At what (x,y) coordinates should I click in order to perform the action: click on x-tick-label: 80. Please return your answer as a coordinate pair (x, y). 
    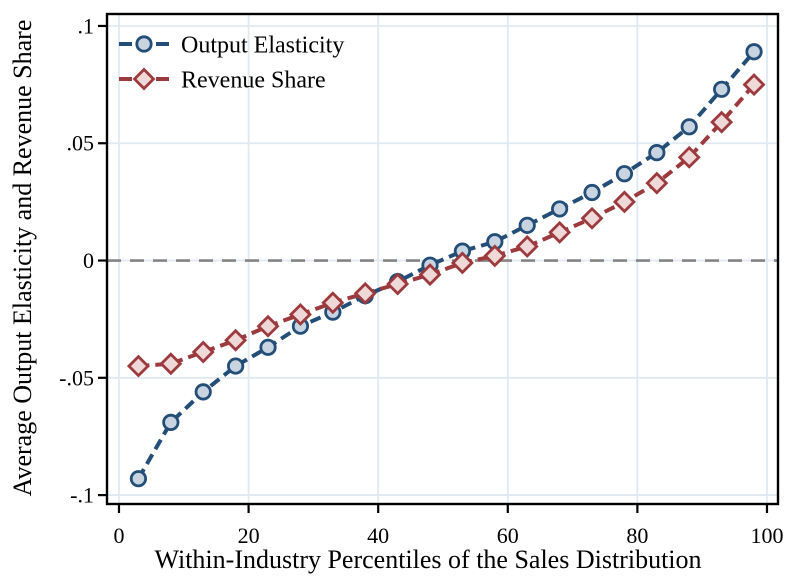
    Looking at the image, I should click on (637, 535).